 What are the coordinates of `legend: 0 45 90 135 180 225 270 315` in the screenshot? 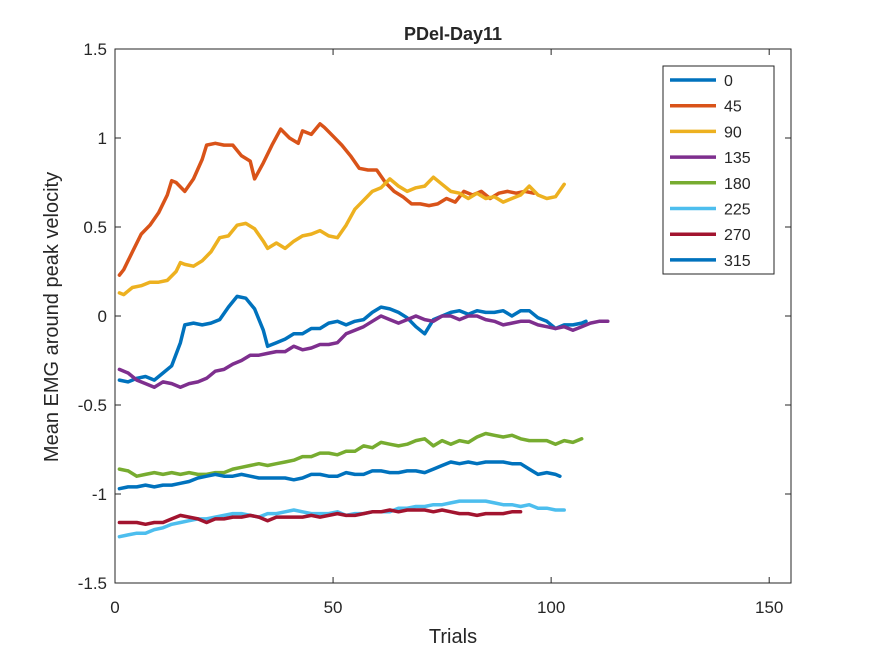 It's located at (718, 170).